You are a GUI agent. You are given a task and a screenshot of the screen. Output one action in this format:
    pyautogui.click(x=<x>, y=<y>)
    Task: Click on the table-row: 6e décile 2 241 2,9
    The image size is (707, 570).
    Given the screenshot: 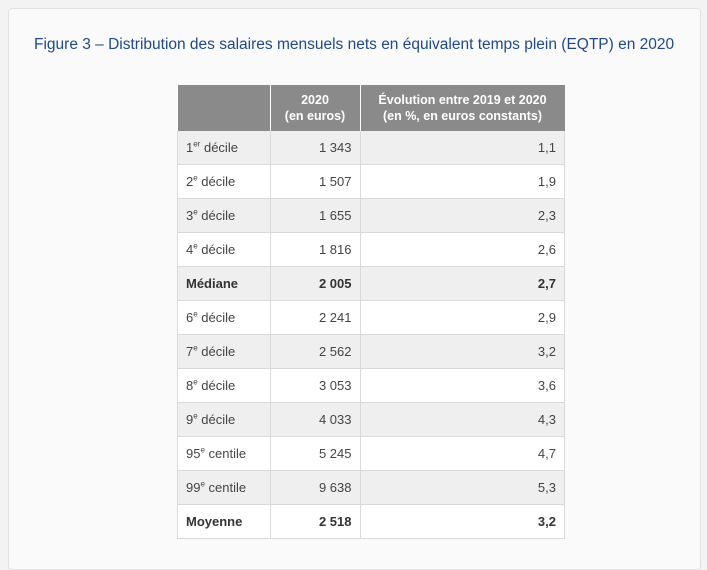 What is the action you would take?
    pyautogui.click(x=371, y=317)
    